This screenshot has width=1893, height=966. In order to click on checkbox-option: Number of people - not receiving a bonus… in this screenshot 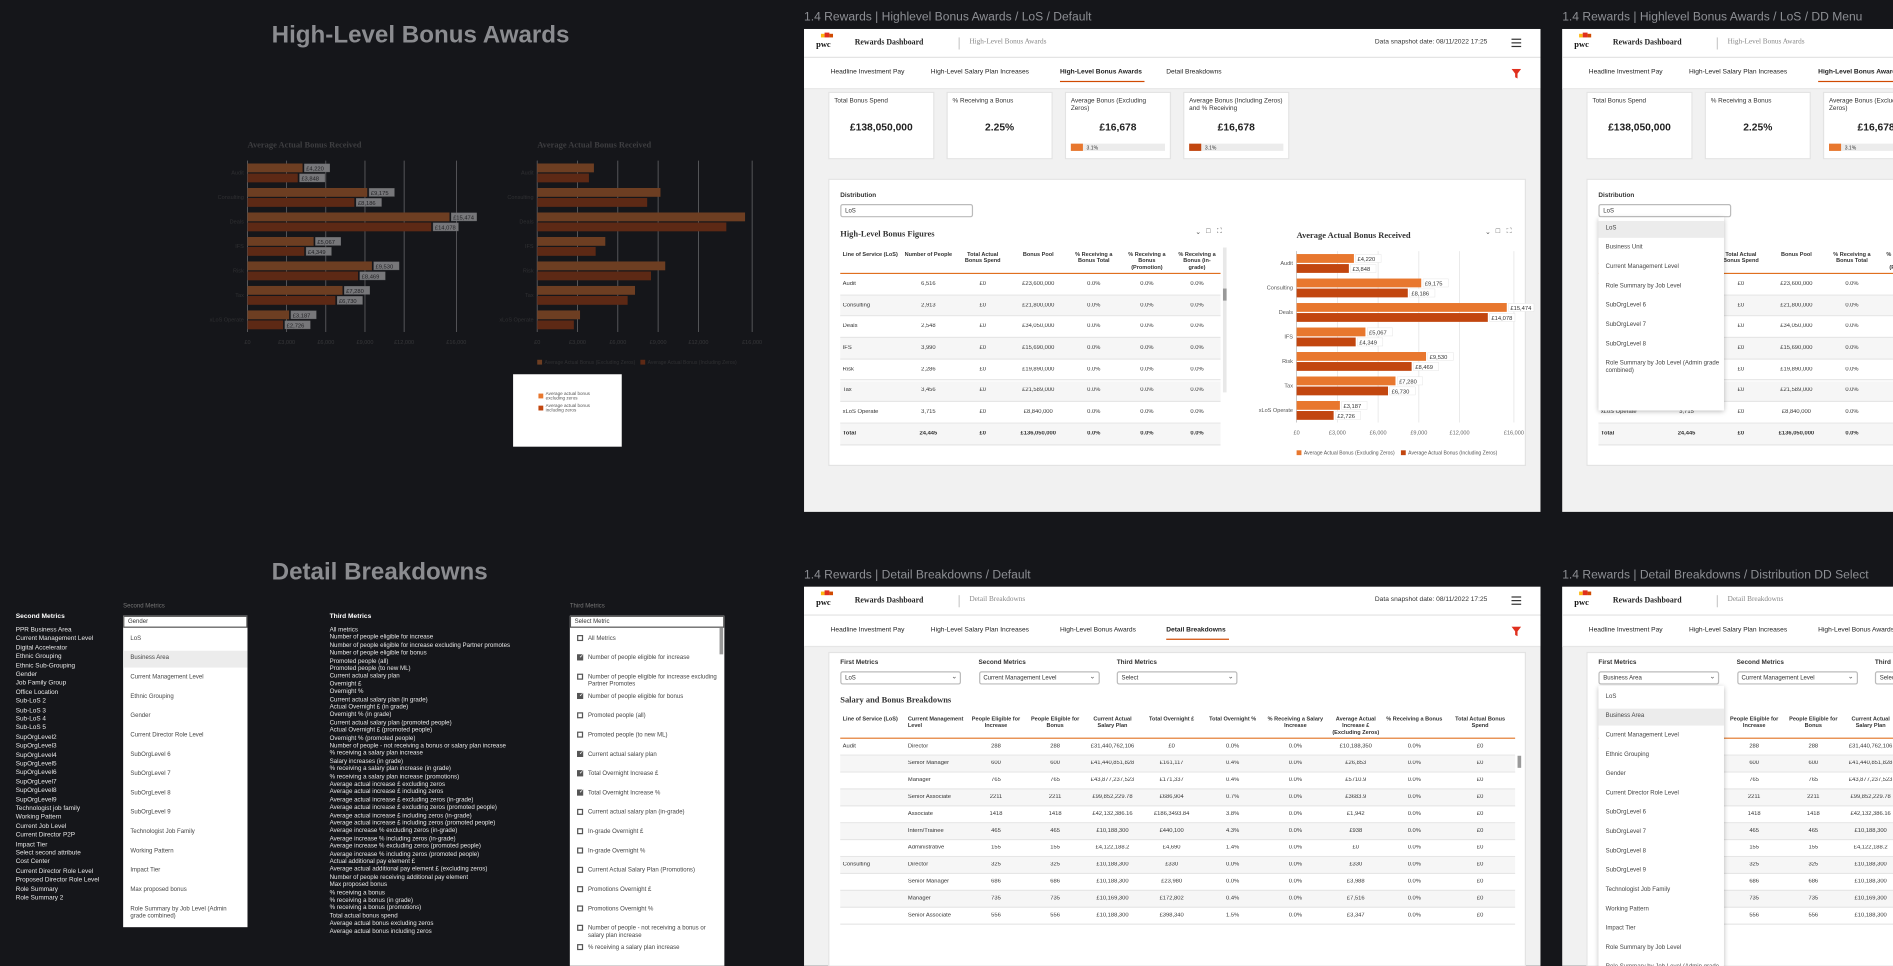, I will do `click(646, 931)`.